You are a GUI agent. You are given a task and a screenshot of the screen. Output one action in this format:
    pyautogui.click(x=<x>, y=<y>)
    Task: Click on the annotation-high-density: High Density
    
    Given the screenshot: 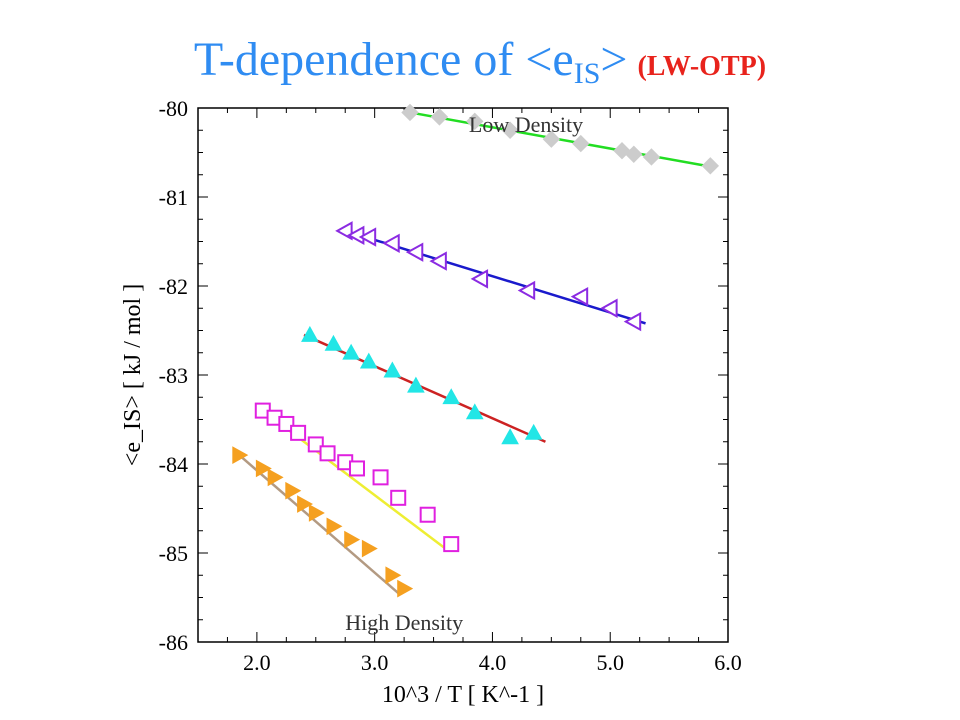 What is the action you would take?
    pyautogui.click(x=404, y=622)
    